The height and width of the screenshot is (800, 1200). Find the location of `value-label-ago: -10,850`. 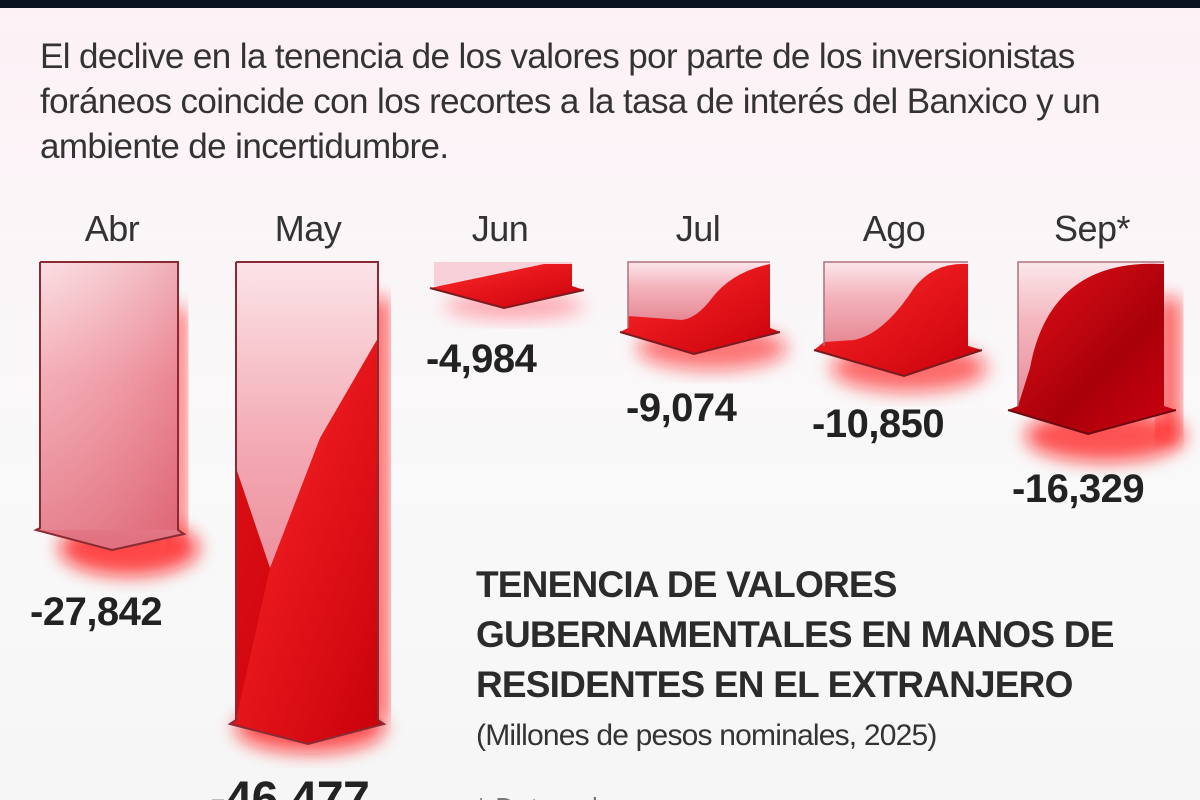

value-label-ago: -10,850 is located at coordinates (878, 424).